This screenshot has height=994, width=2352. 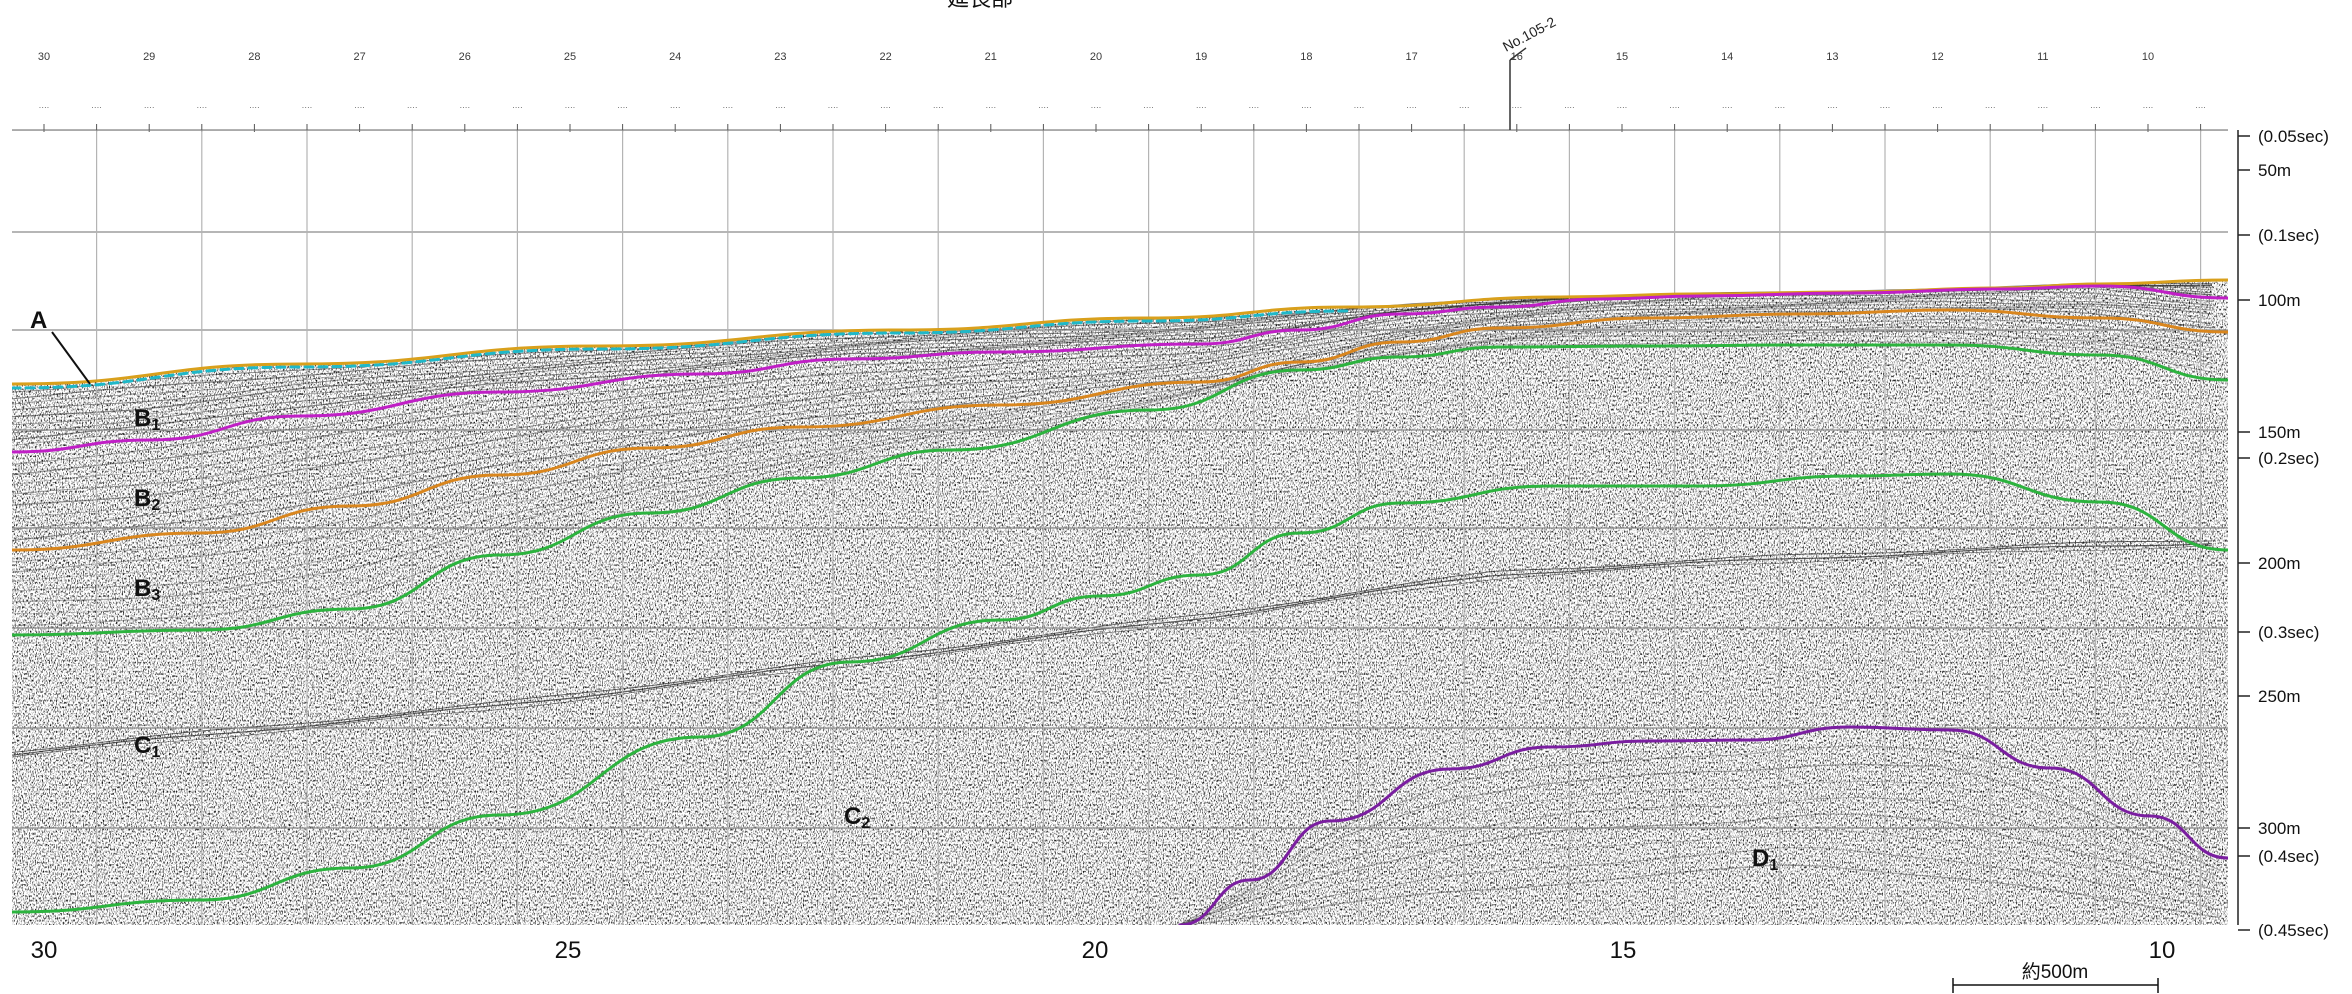 I want to click on scale-bar-label: 約500m, so click(x=2055, y=972).